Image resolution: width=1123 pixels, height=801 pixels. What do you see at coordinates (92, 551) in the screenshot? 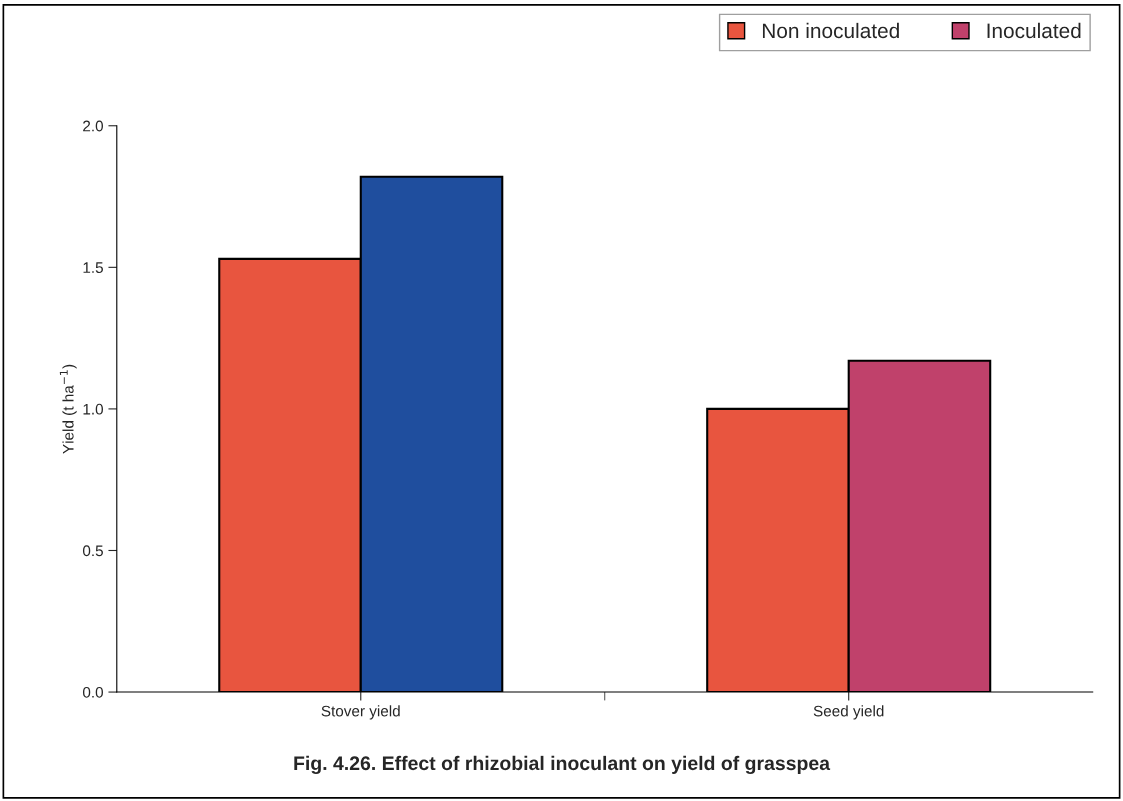
I see `y-tick-label: 0.5` at bounding box center [92, 551].